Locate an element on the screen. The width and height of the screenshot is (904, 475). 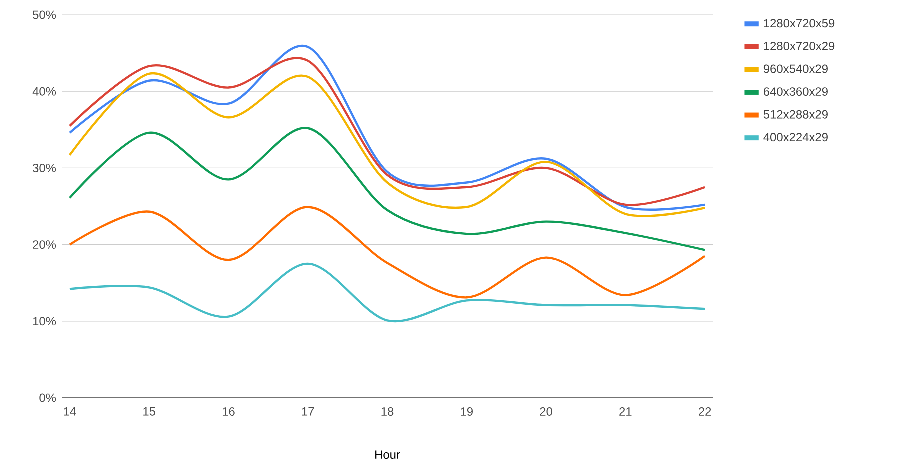
y-tick-label: 40% is located at coordinates (44, 91).